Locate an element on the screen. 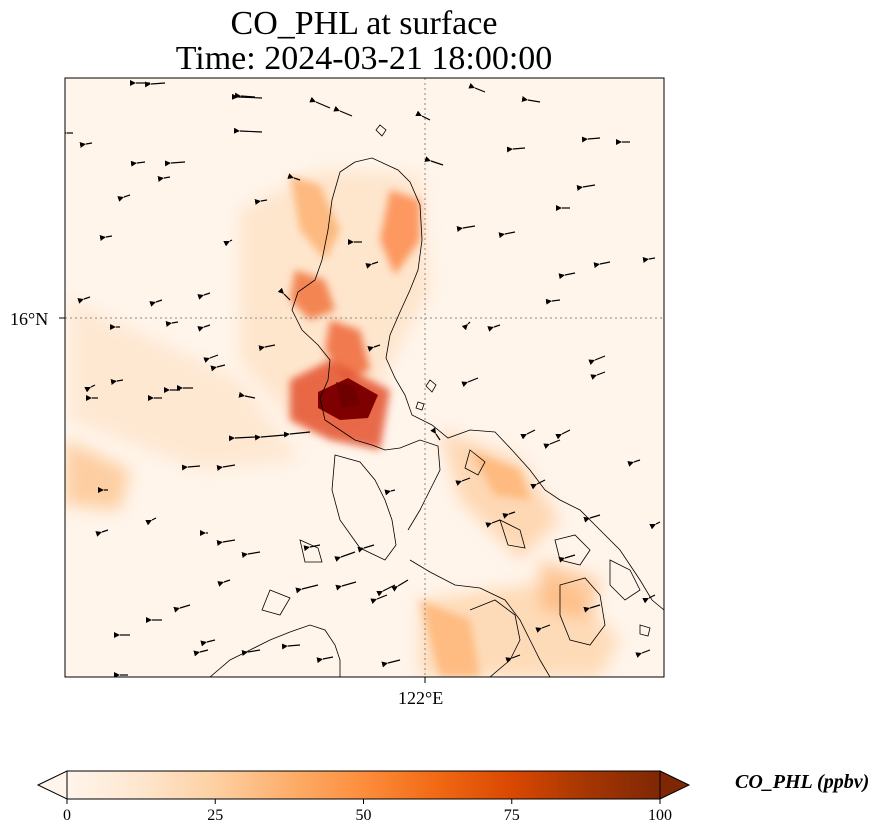 This screenshot has width=885, height=836. colorbar-tick-label: 0 is located at coordinates (67, 815).